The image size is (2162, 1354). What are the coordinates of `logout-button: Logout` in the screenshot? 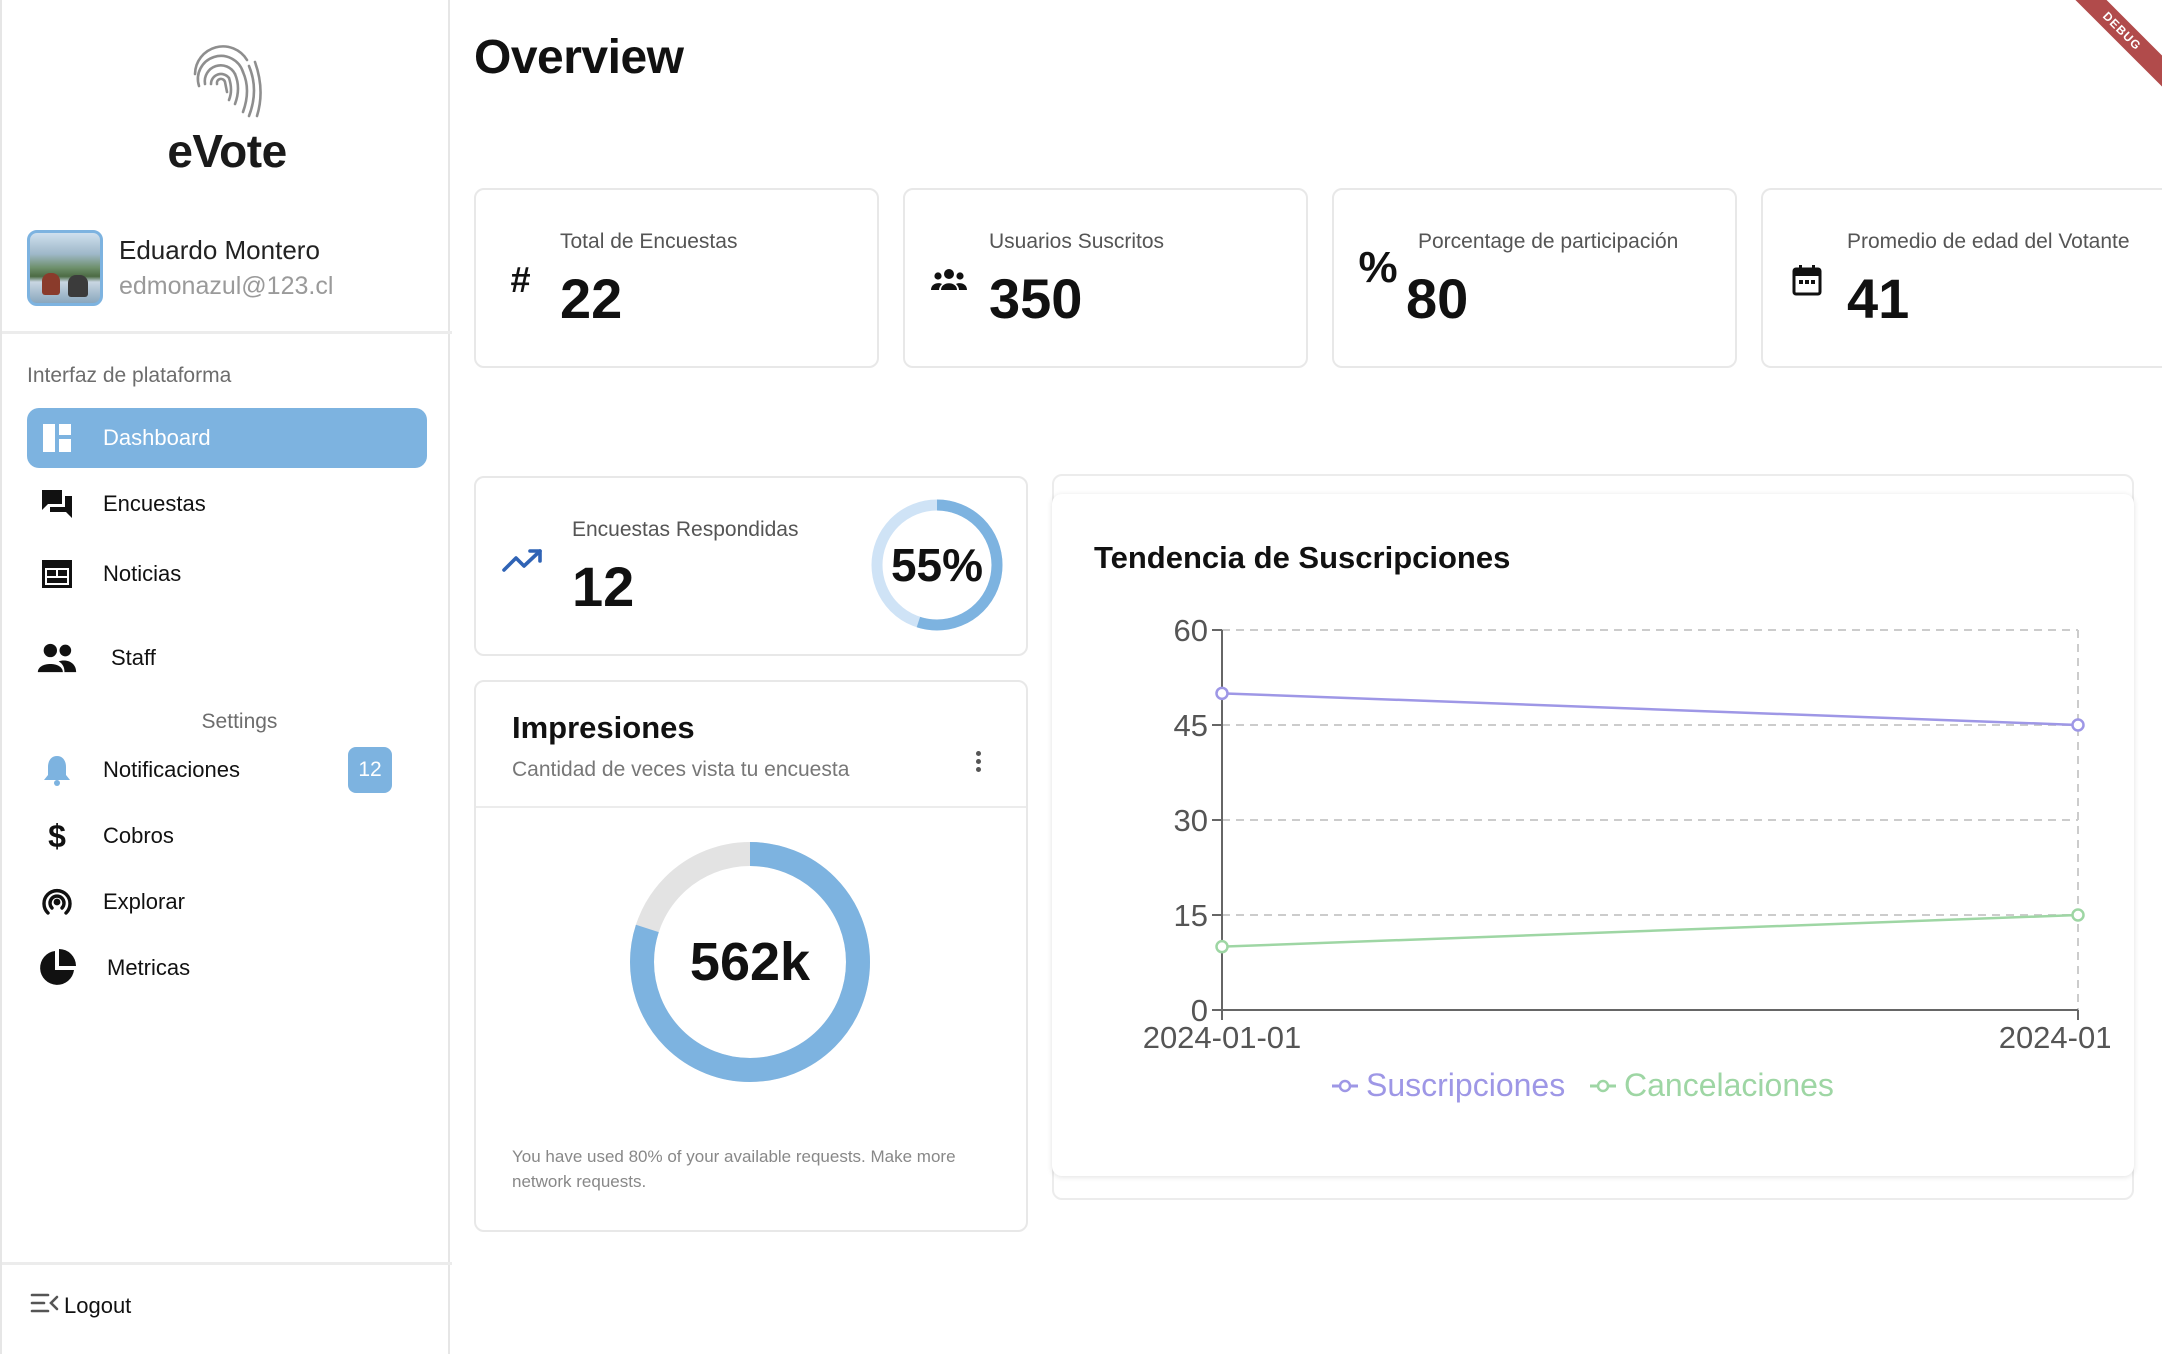 It's located at (80, 1306).